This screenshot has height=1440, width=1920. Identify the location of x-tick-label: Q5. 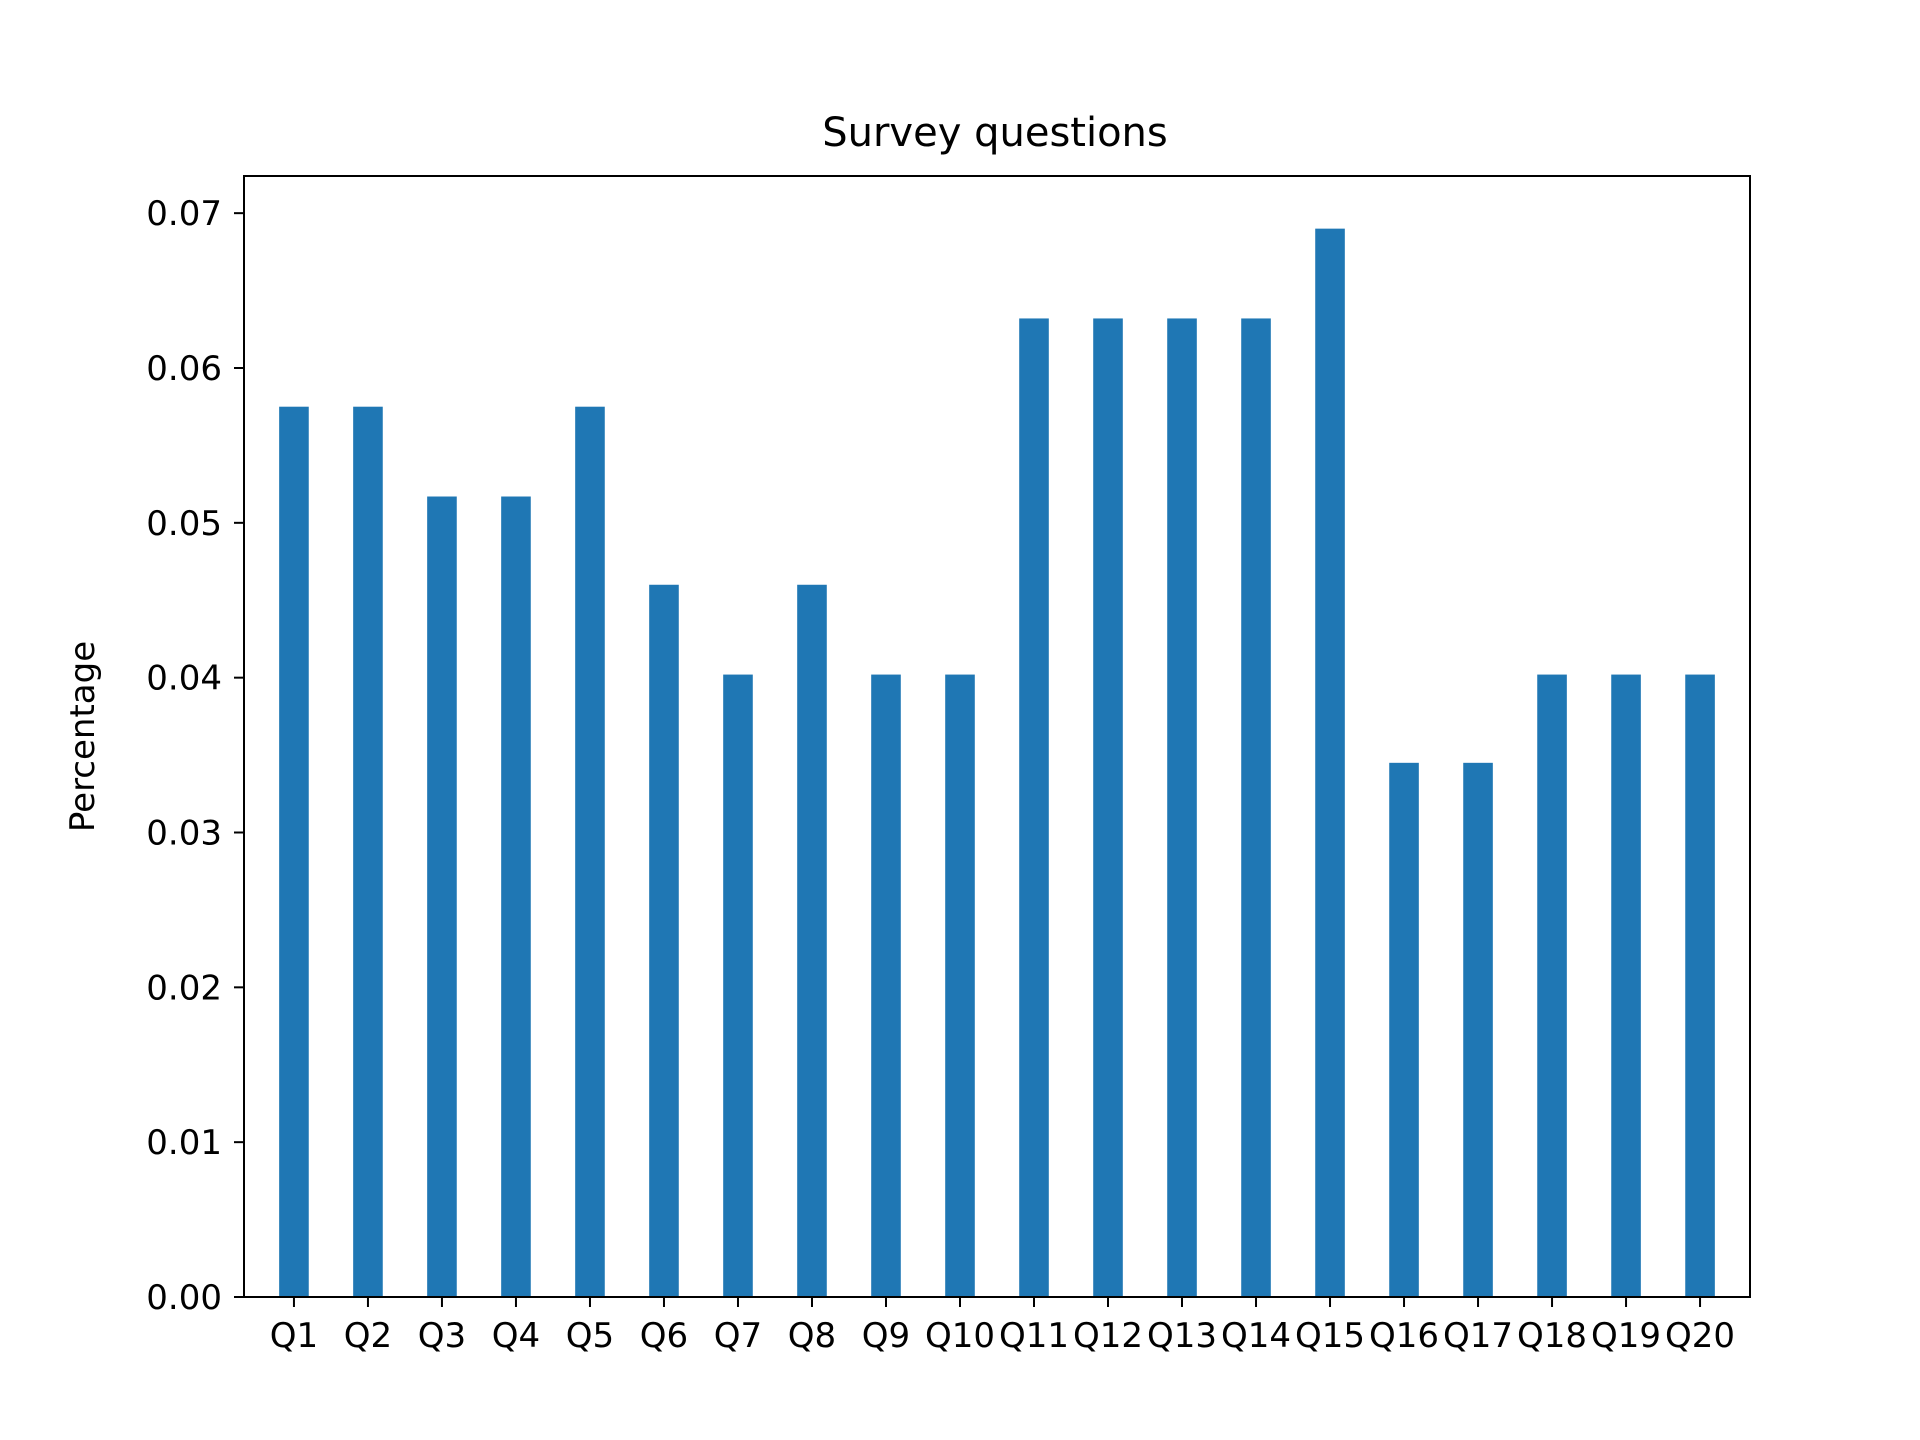
(590, 1336).